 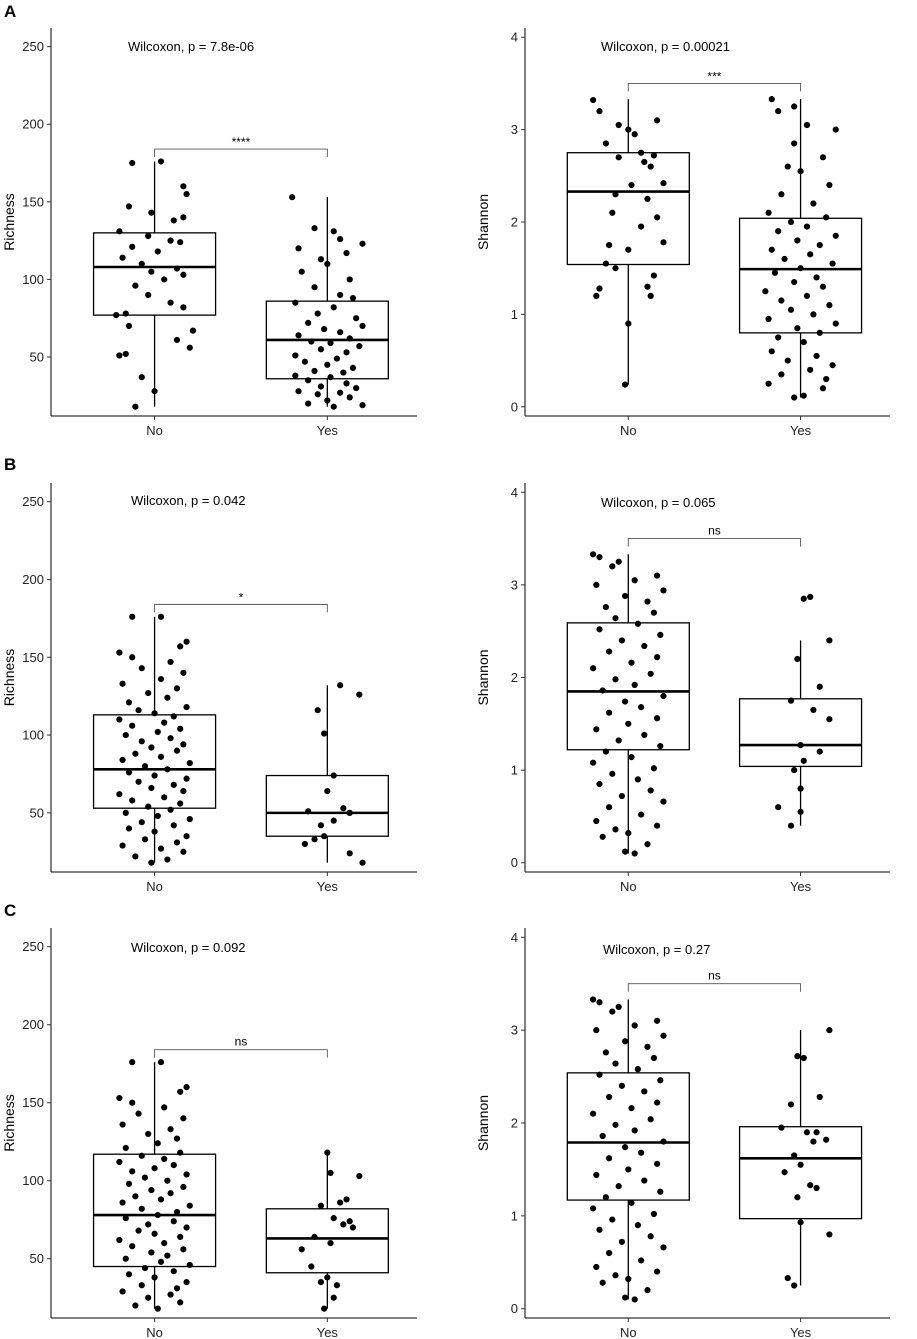 What do you see at coordinates (514, 406) in the screenshot?
I see `y-tick-label: 0` at bounding box center [514, 406].